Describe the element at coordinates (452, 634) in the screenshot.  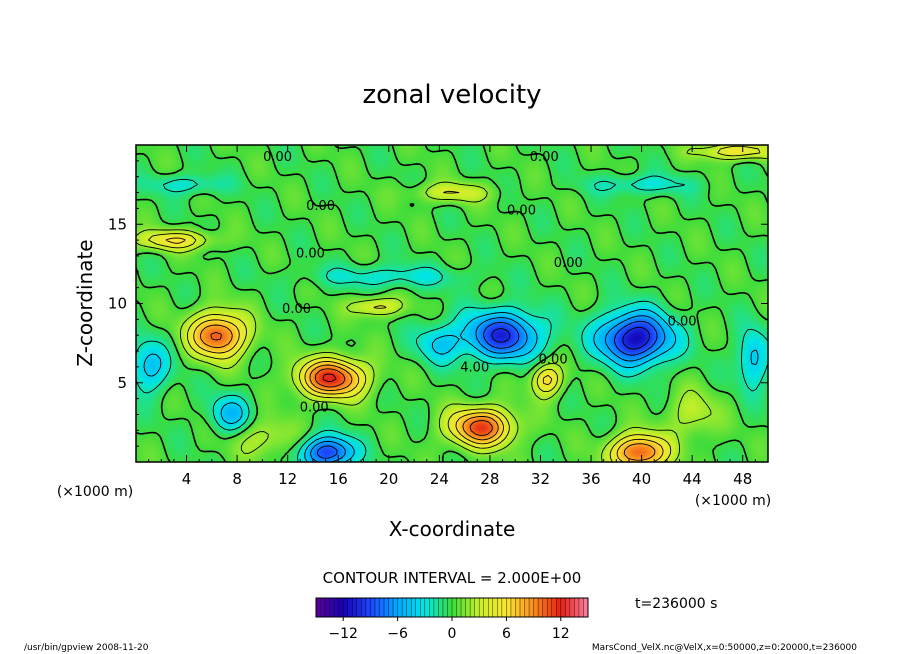
I see `colorbar-tick-label: 0` at that location.